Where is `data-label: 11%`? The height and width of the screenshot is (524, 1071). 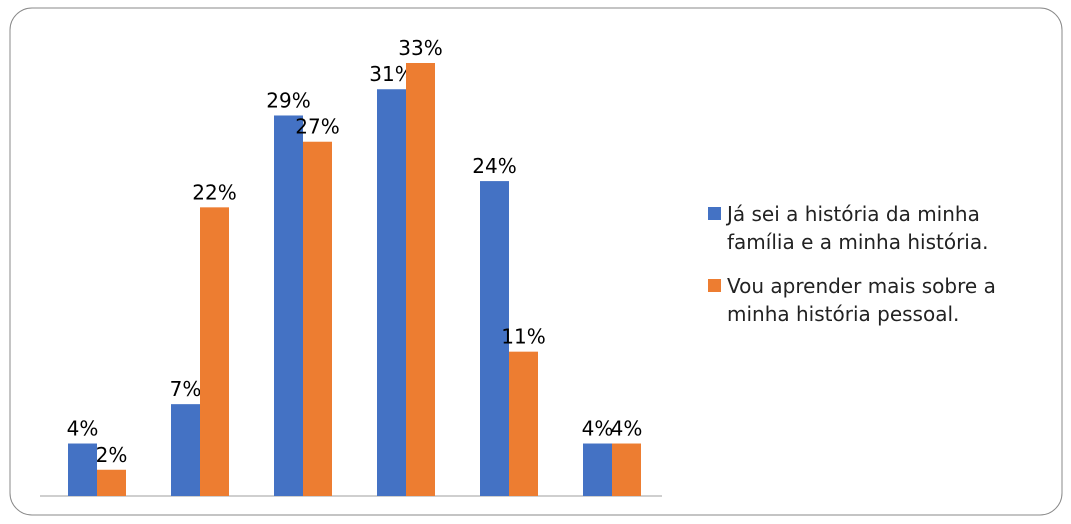
data-label: 11% is located at coordinates (523, 337).